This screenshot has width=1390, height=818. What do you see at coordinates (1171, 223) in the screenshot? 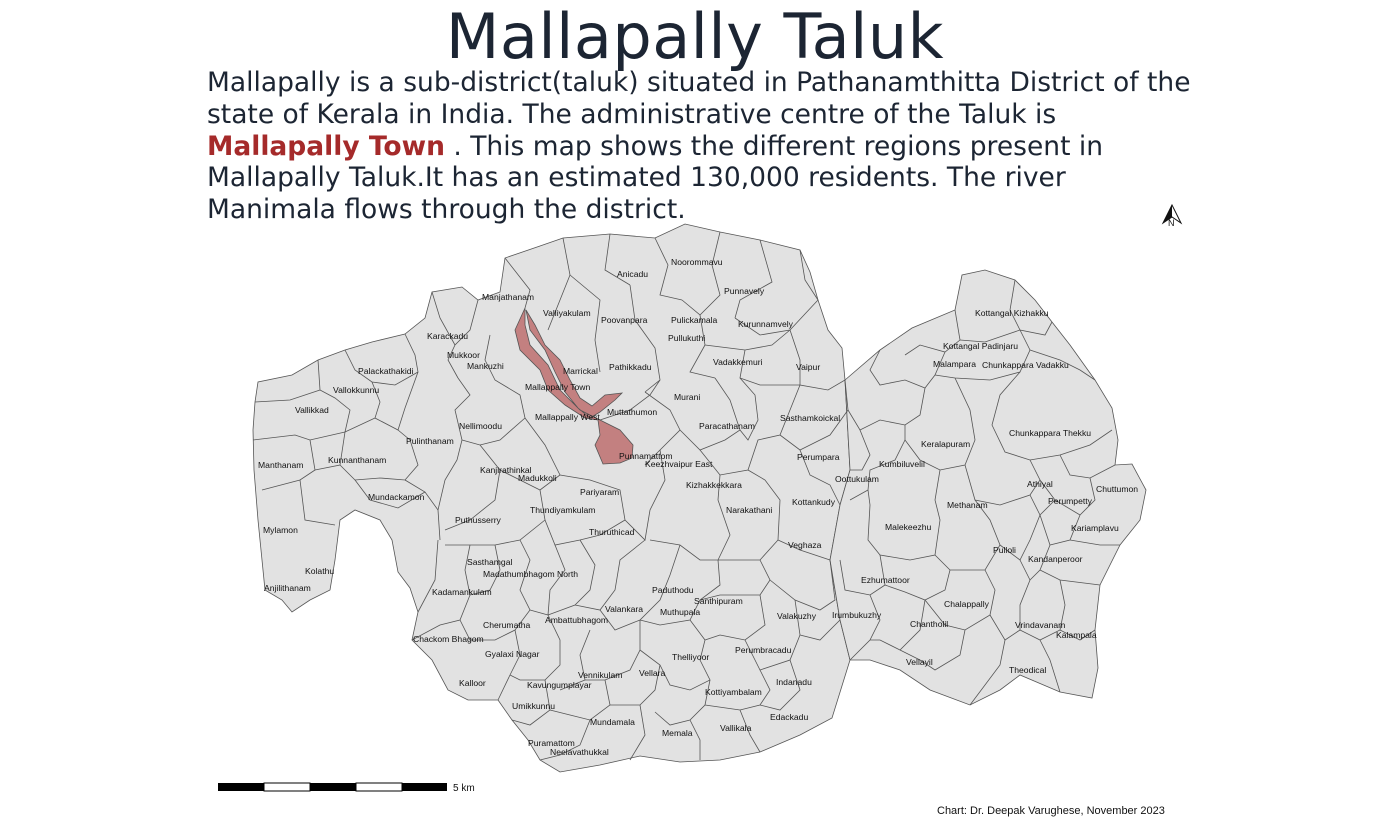
I see `north-arrow-label: N` at bounding box center [1171, 223].